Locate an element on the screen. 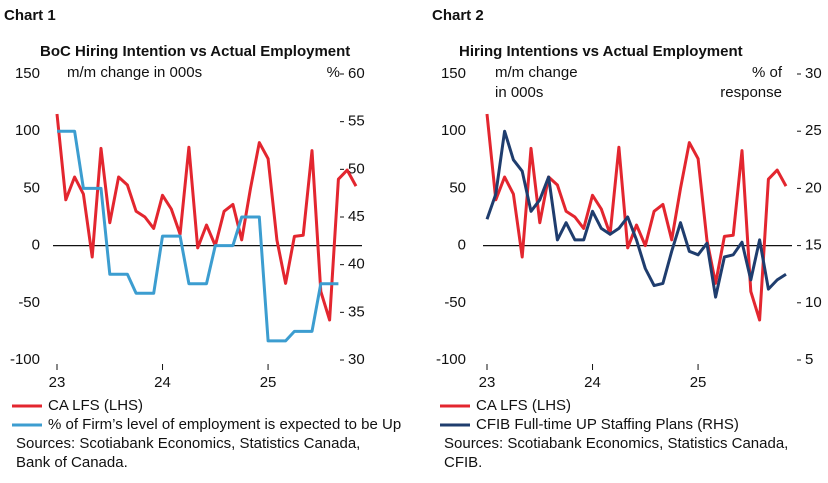 The width and height of the screenshot is (828, 483). y2-tick-label: 50 is located at coordinates (356, 168).